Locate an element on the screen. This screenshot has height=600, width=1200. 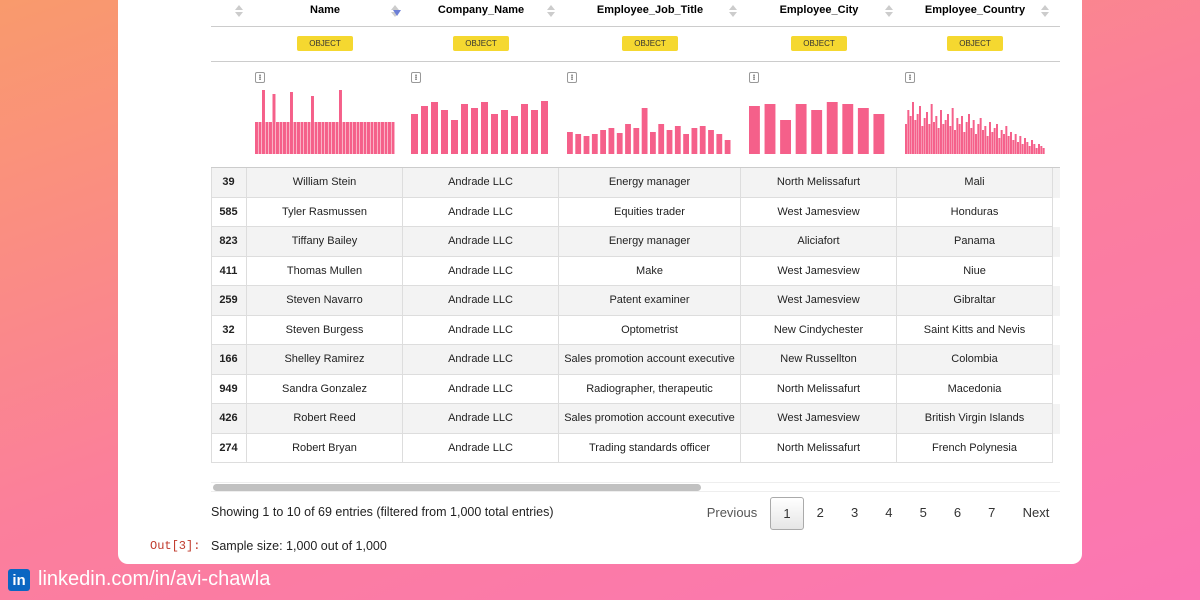
page-button: 2 is located at coordinates (820, 512).